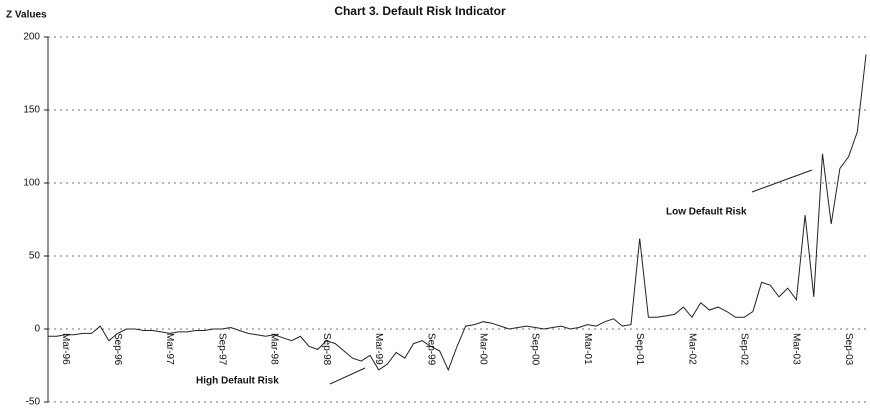  What do you see at coordinates (221, 349) in the screenshot?
I see `x-tick-label: Sep-97` at bounding box center [221, 349].